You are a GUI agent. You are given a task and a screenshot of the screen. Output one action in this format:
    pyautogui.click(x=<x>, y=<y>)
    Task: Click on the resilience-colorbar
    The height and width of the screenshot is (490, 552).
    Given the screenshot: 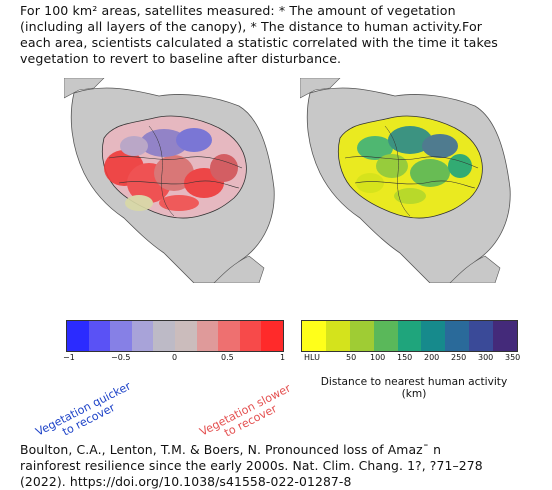 What is the action you would take?
    pyautogui.click(x=175, y=336)
    